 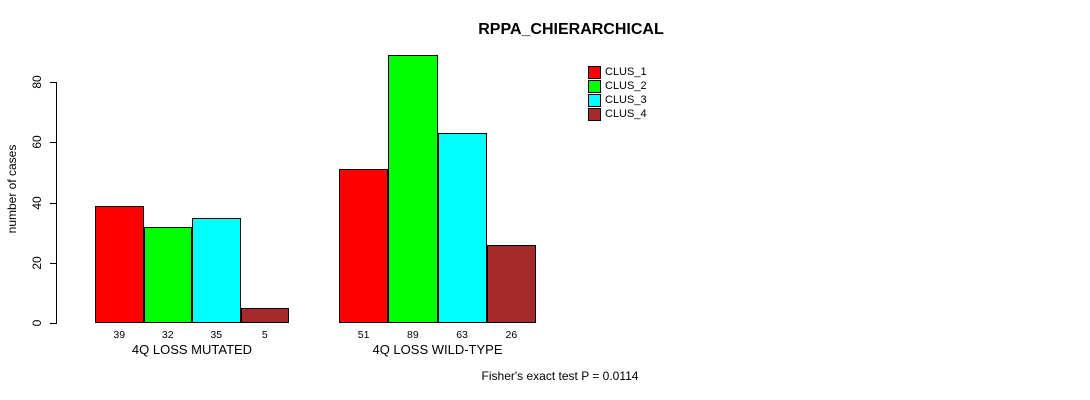 What do you see at coordinates (413, 189) in the screenshot?
I see `bar-clus_2-group2` at bounding box center [413, 189].